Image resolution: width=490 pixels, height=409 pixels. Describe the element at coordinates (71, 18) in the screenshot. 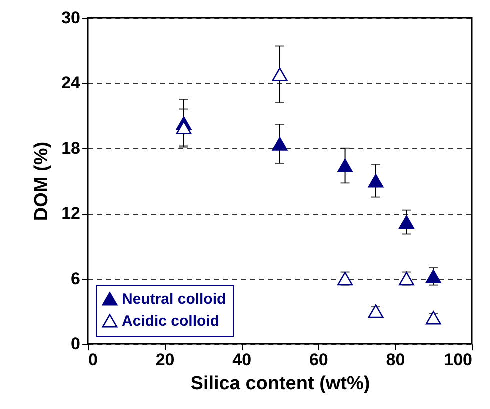

I see `y-tick-label: 30` at that location.